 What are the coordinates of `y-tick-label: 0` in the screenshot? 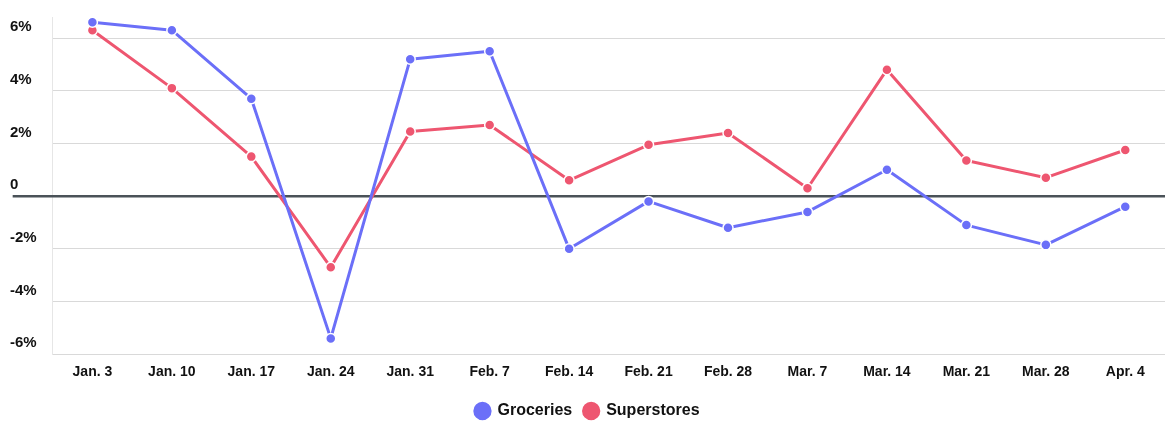 It's located at (14, 184).